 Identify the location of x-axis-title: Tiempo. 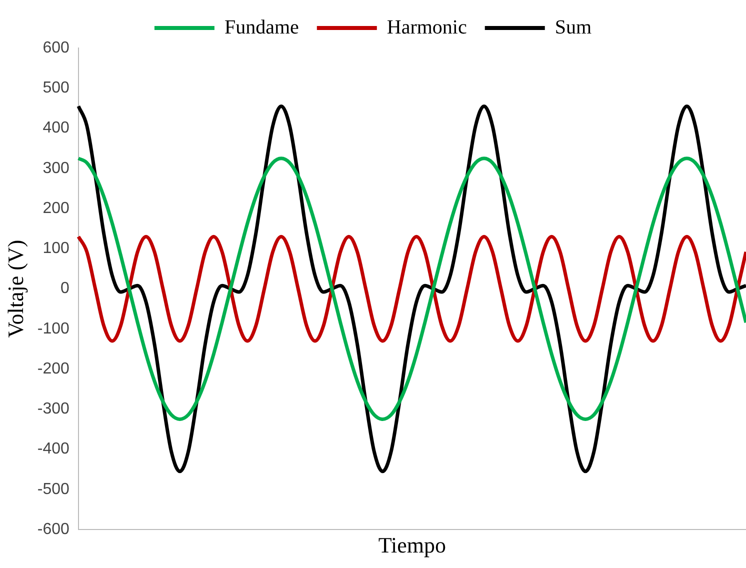
(412, 545).